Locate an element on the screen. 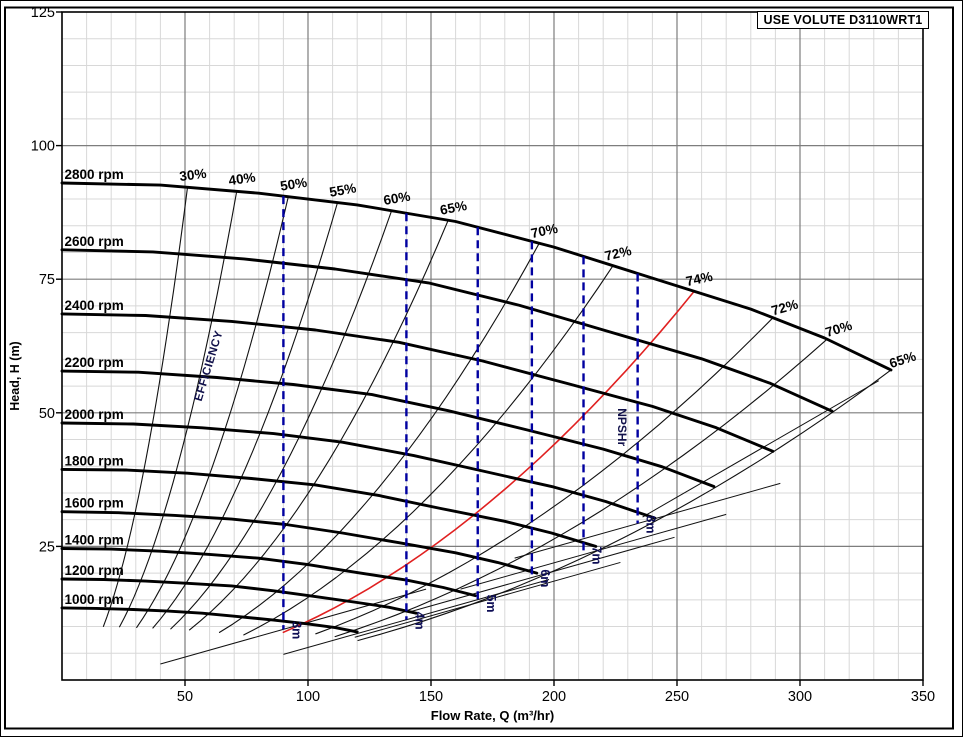 The height and width of the screenshot is (737, 963). npsh-iso-segment-6m is located at coordinates (541, 574).